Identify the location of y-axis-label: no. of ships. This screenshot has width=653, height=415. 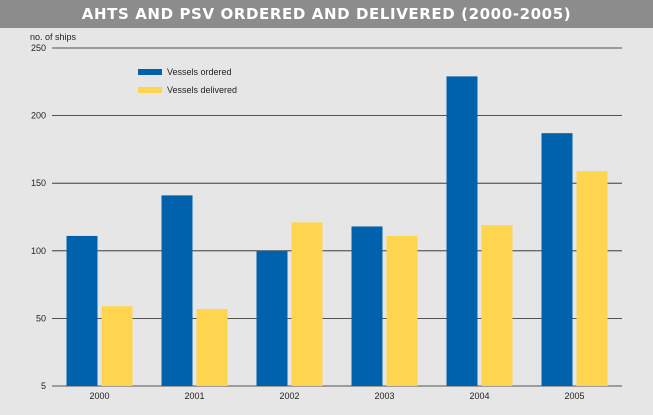
(53, 37).